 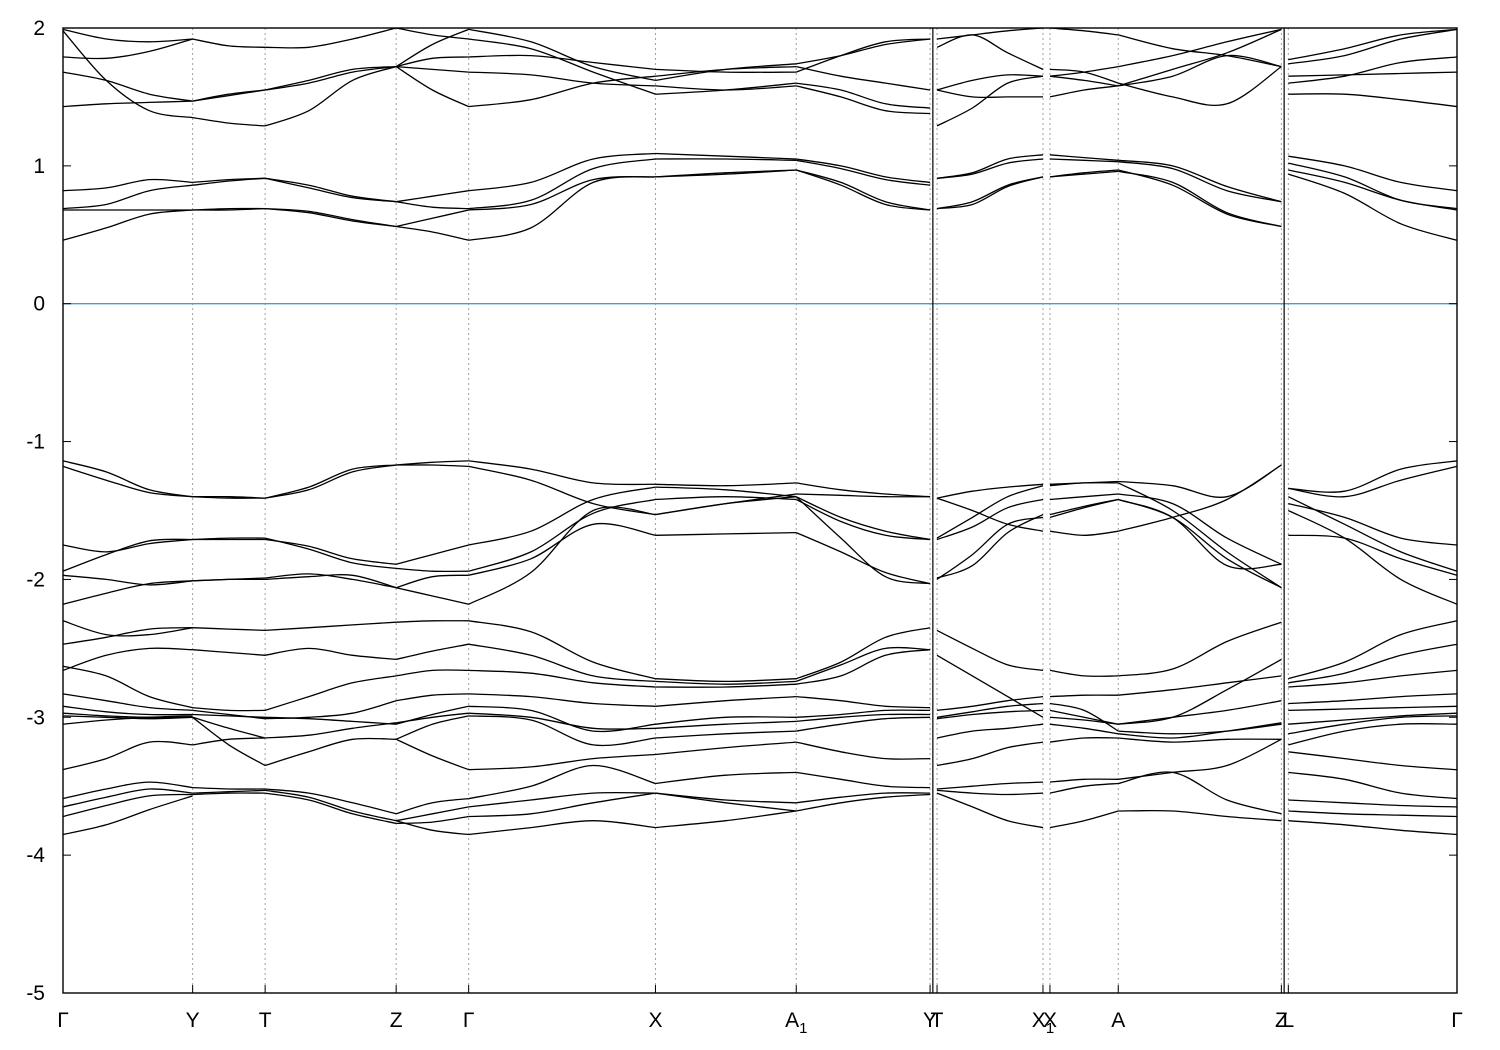 What do you see at coordinates (1288, 1020) in the screenshot?
I see `kpoint-label: L` at bounding box center [1288, 1020].